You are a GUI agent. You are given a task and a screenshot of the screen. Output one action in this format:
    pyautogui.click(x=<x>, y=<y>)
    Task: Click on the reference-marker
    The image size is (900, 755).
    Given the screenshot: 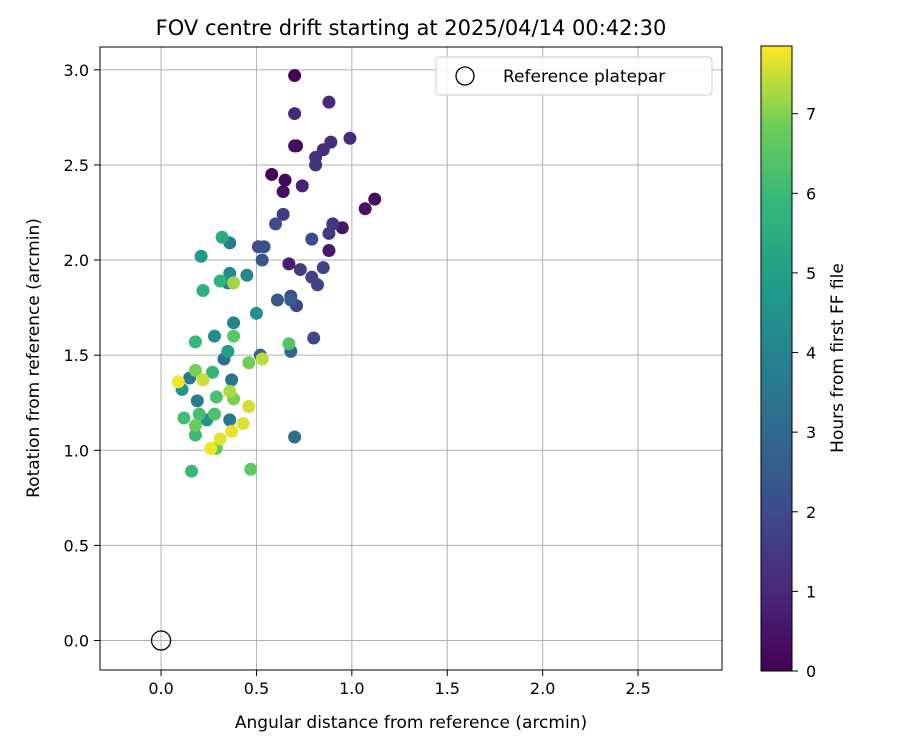 What is the action you would take?
    pyautogui.click(x=161, y=640)
    